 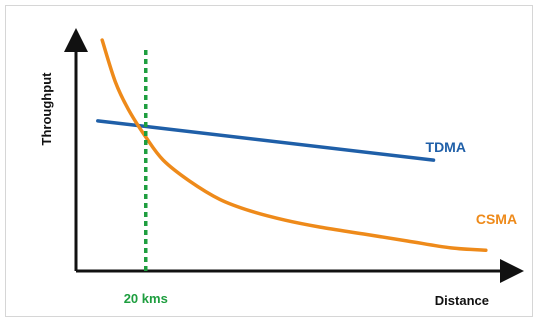 What do you see at coordinates (266, 140) in the screenshot?
I see `series-line-tdma` at bounding box center [266, 140].